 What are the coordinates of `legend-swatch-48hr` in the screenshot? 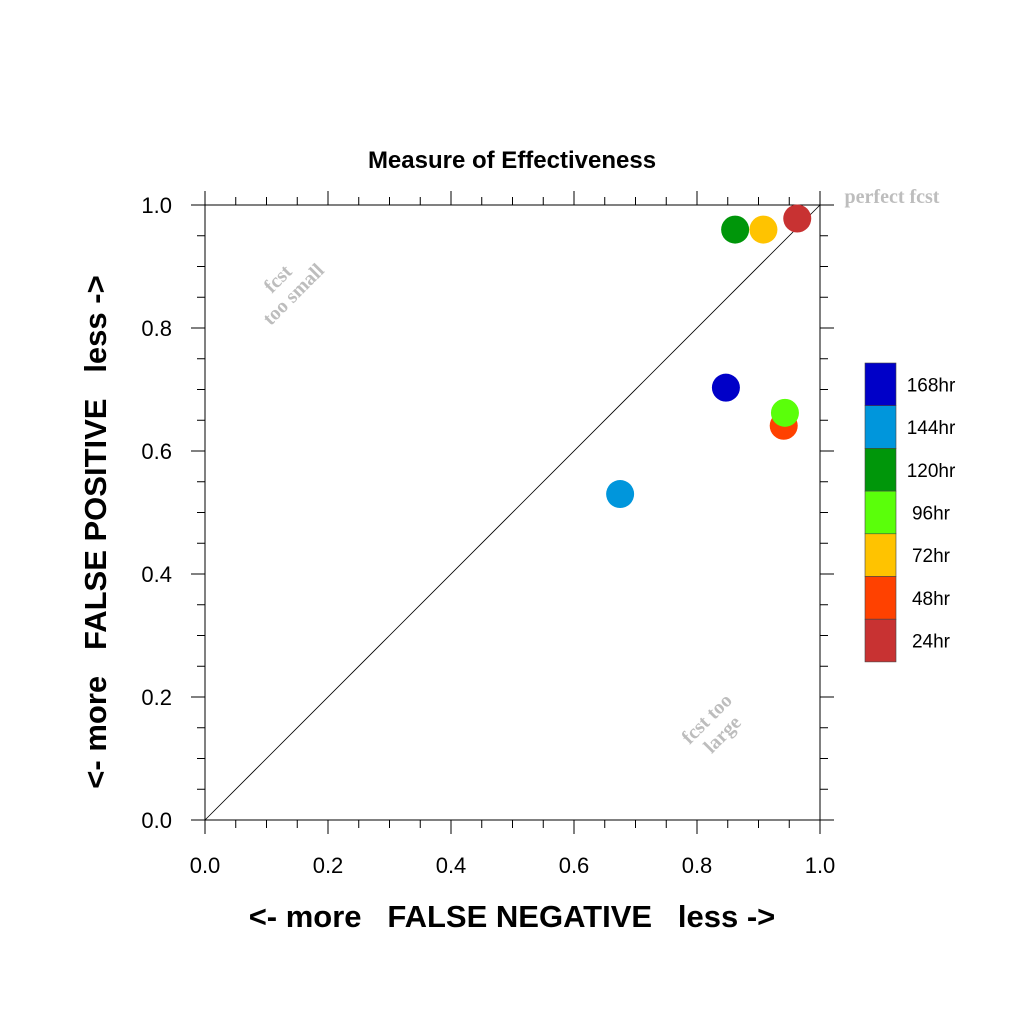 It's located at (880, 598).